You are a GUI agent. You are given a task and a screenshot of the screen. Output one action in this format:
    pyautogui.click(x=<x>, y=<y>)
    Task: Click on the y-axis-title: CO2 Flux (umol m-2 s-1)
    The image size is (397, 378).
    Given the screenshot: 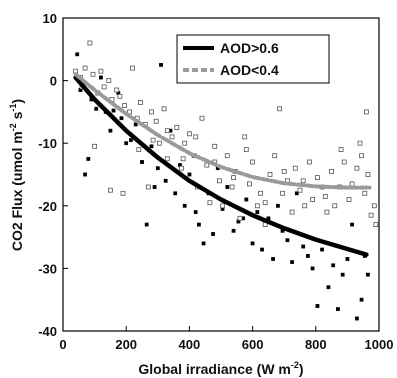 What is the action you would take?
    pyautogui.click(x=16, y=175)
    